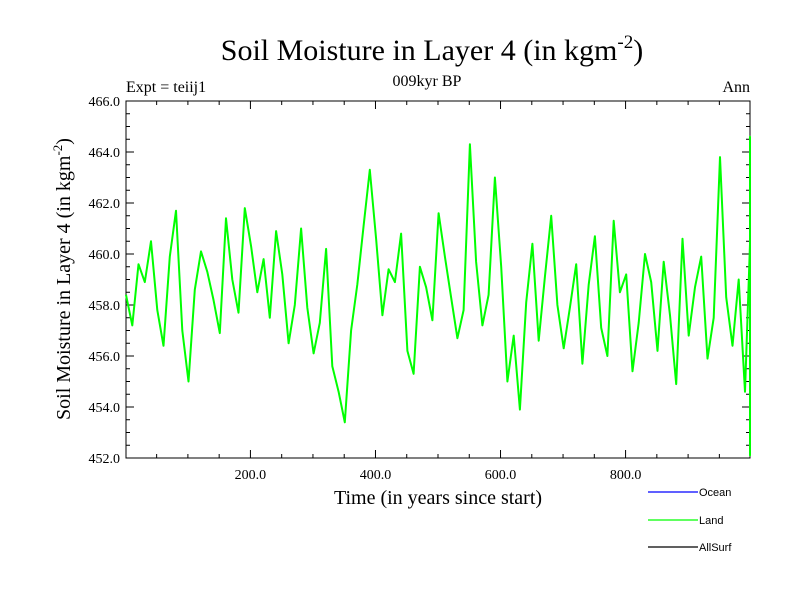  Describe the element at coordinates (438, 498) in the screenshot. I see `x-axis-label: Time (in years since start)` at that location.